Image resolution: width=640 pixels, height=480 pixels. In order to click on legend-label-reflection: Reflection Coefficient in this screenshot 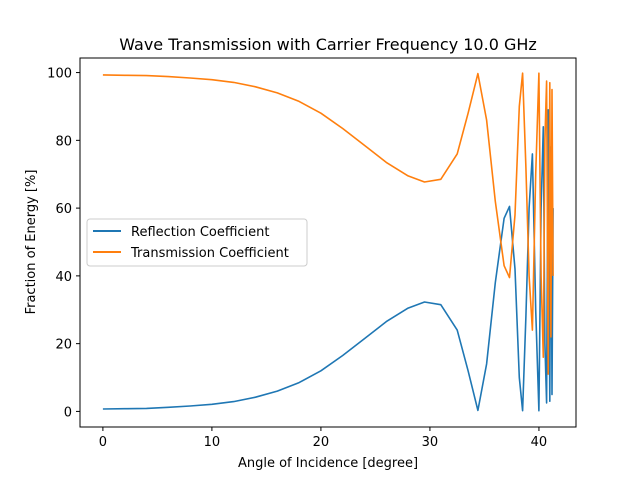, I will do `click(200, 232)`.